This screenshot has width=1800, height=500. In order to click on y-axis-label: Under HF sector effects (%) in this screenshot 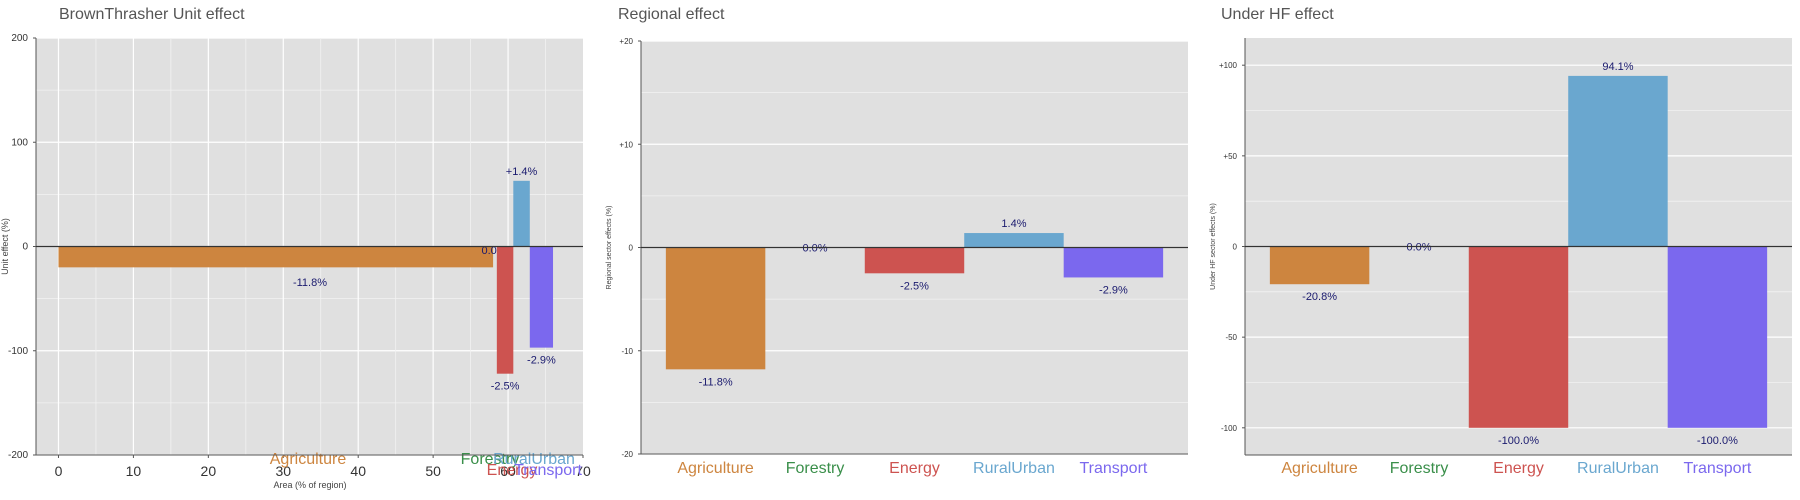, I will do `click(1213, 246)`.